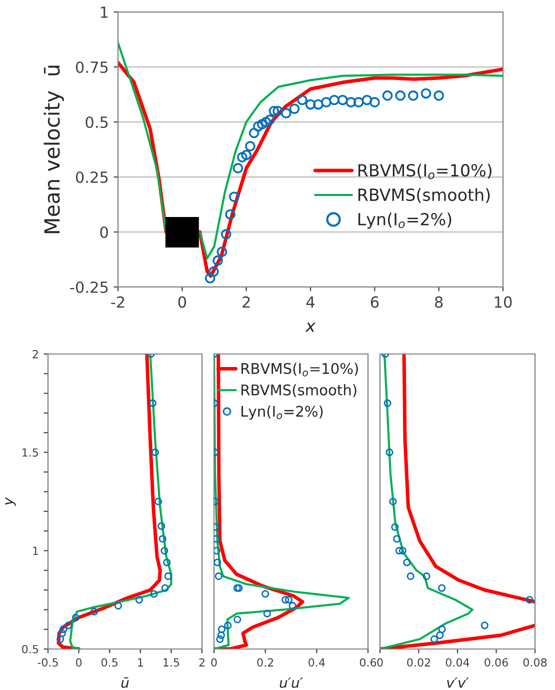  I want to click on x-tick-label: 0.08, so click(535, 662).